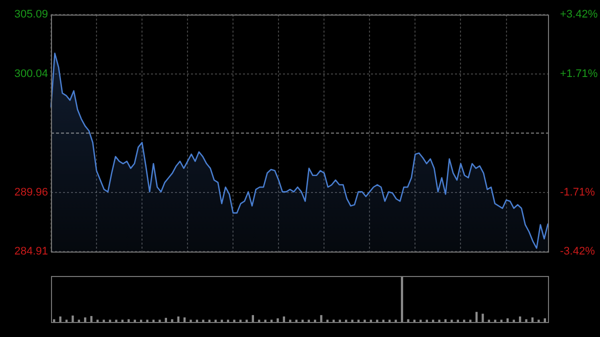 The width and height of the screenshot is (600, 337). What do you see at coordinates (579, 74) in the screenshot?
I see `y2-tick-label: +1.71%` at bounding box center [579, 74].